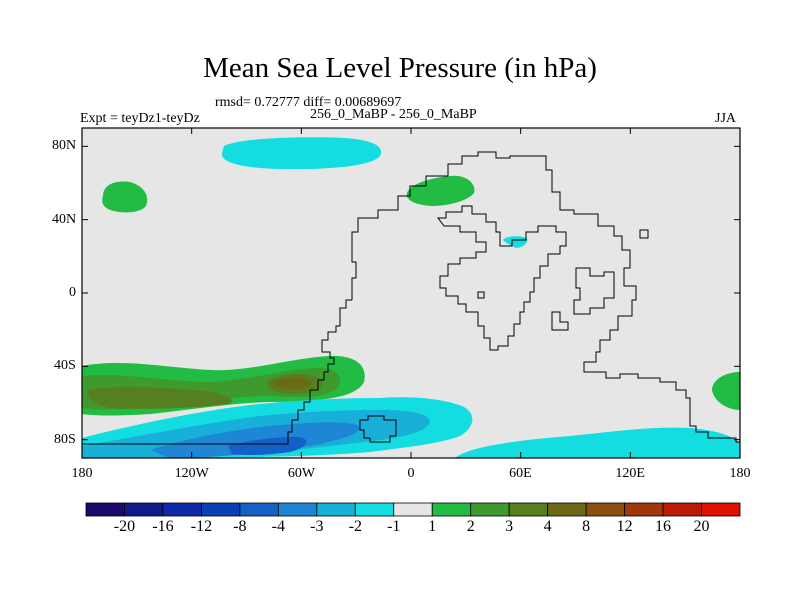  Describe the element at coordinates (65, 439) in the screenshot. I see `y-tick-label: 80S` at that location.